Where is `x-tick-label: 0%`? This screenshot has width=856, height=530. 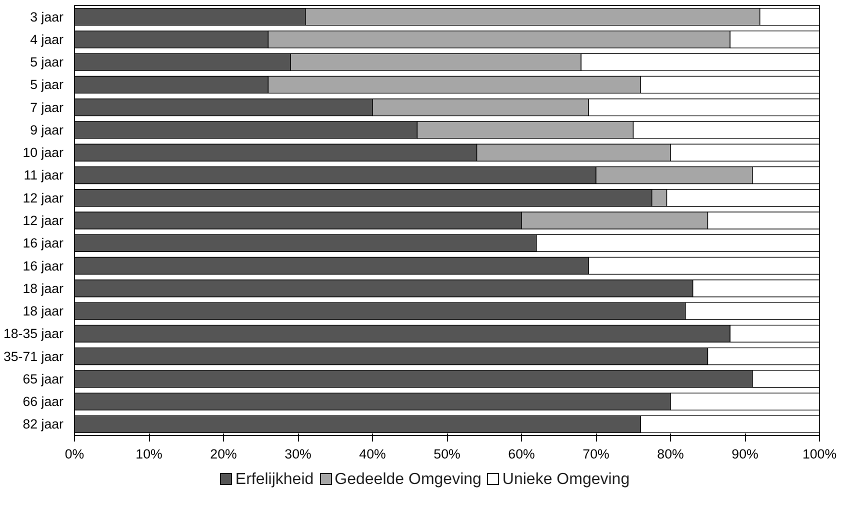 x-tick-label: 0% is located at coordinates (74, 454).